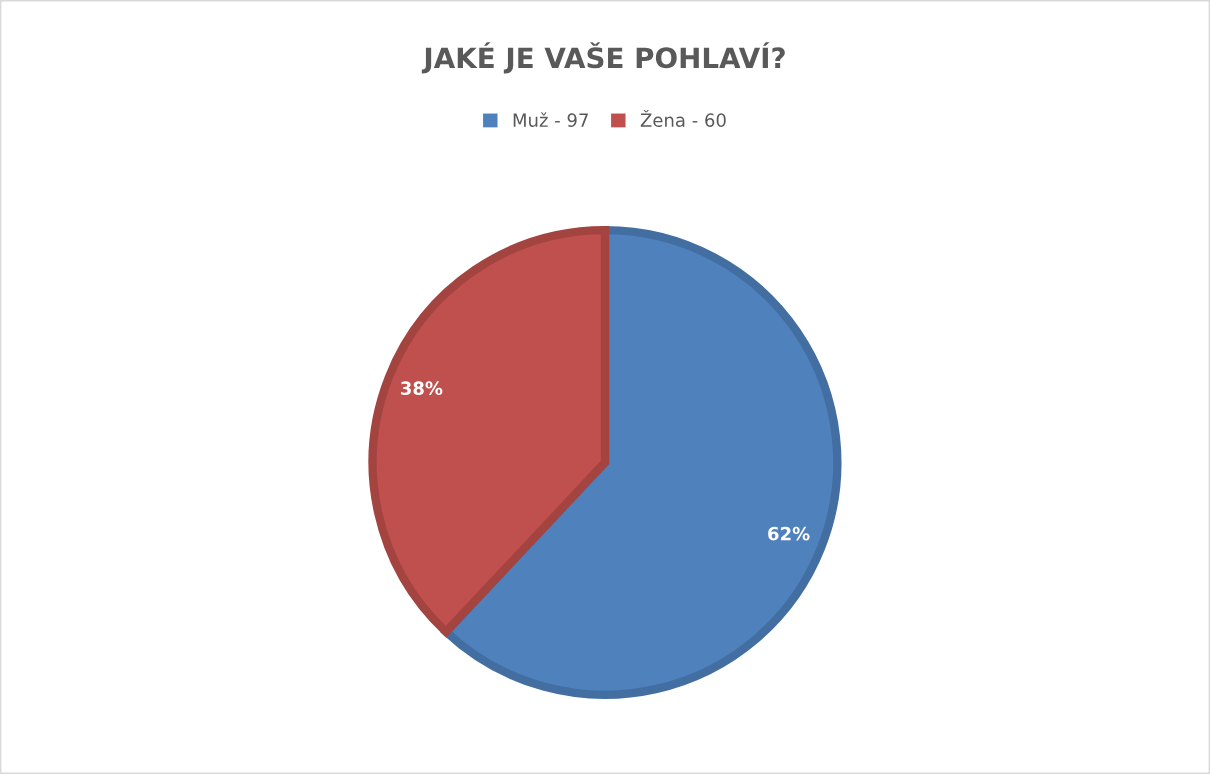  What do you see at coordinates (683, 118) in the screenshot?
I see `legend-label: Žena - 60` at bounding box center [683, 118].